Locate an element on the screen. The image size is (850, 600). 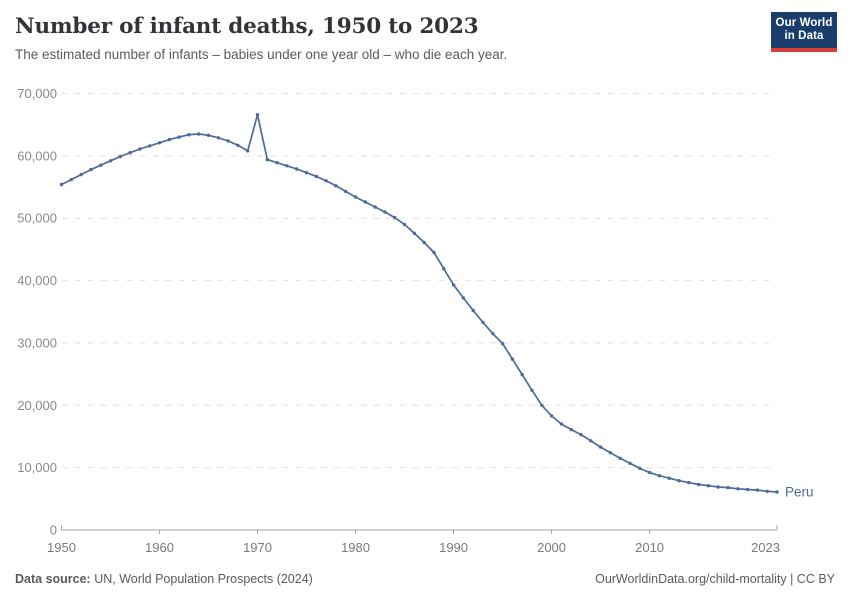
owid-logo: Our World in Data is located at coordinates (804, 32).